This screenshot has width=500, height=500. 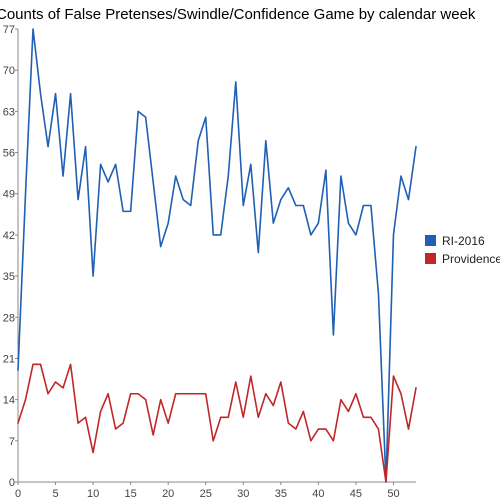 What do you see at coordinates (356, 494) in the screenshot?
I see `x-tick-label: 45` at bounding box center [356, 494].